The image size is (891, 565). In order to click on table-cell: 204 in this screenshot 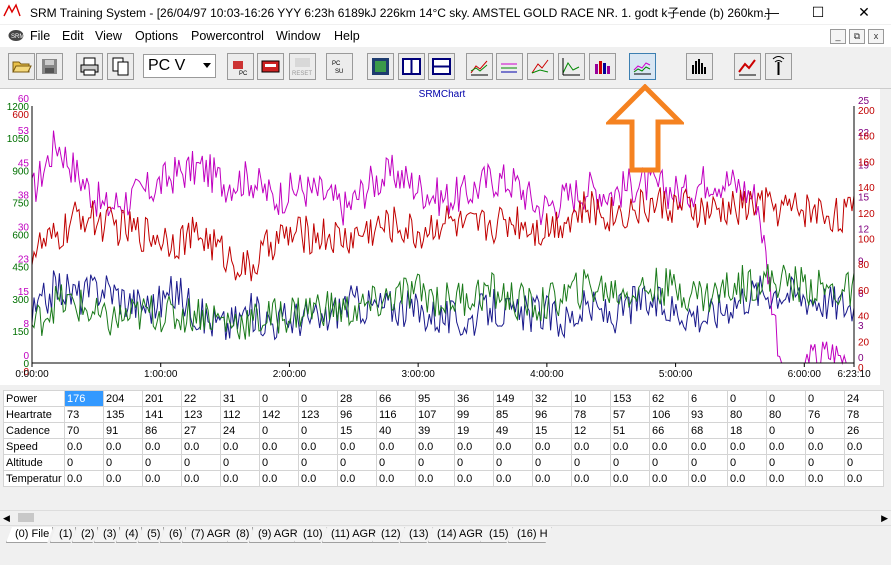, I will do `click(123, 398)`.